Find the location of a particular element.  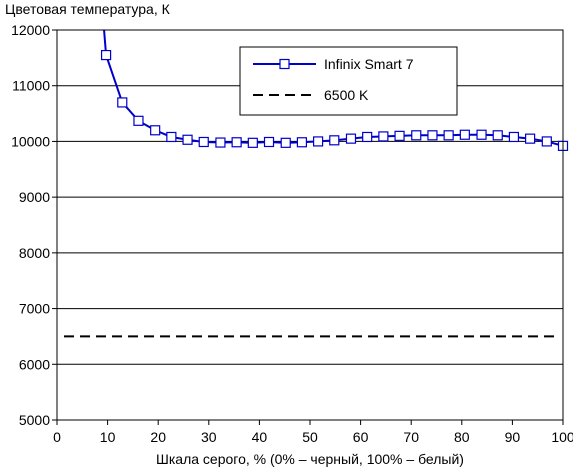

x-tick-label: 40 is located at coordinates (260, 437).